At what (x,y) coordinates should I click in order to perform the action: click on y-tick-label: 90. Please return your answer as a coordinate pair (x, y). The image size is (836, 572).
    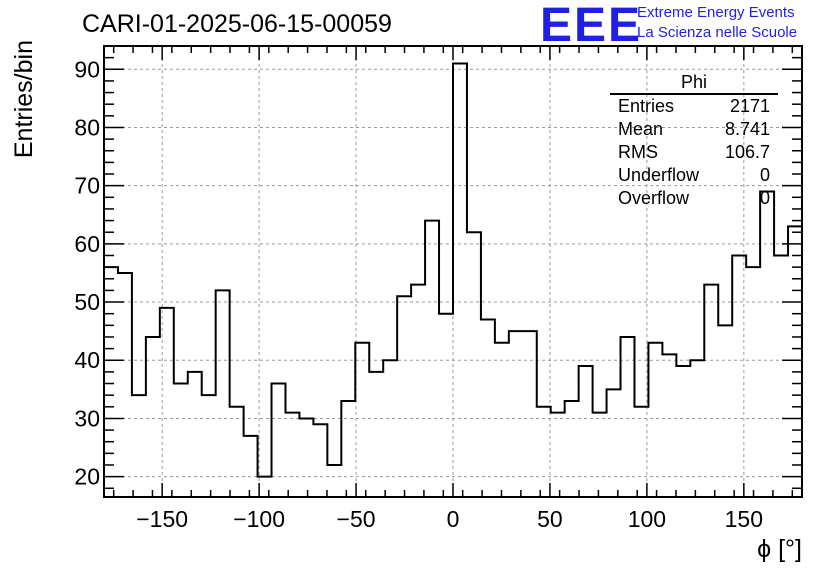
    Looking at the image, I should click on (87, 69).